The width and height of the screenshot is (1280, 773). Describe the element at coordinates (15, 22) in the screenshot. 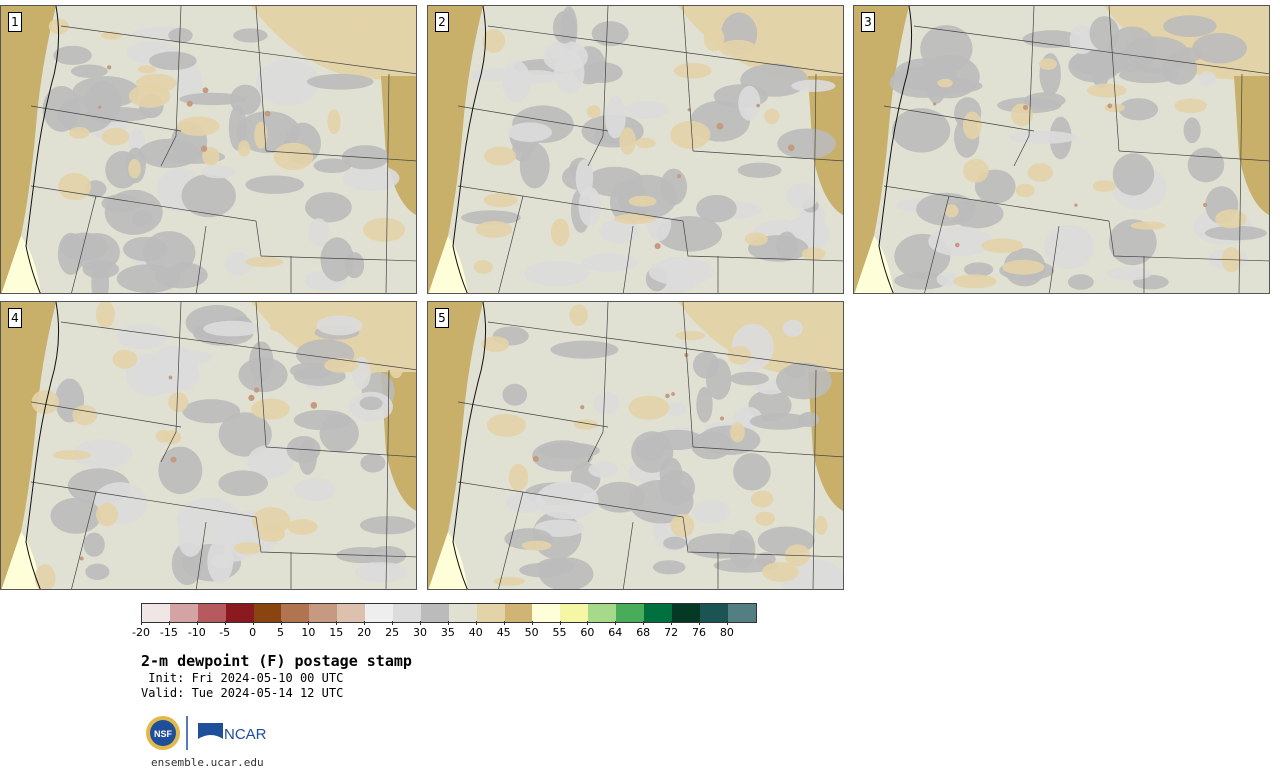

I see `panel-number-label: 1` at that location.